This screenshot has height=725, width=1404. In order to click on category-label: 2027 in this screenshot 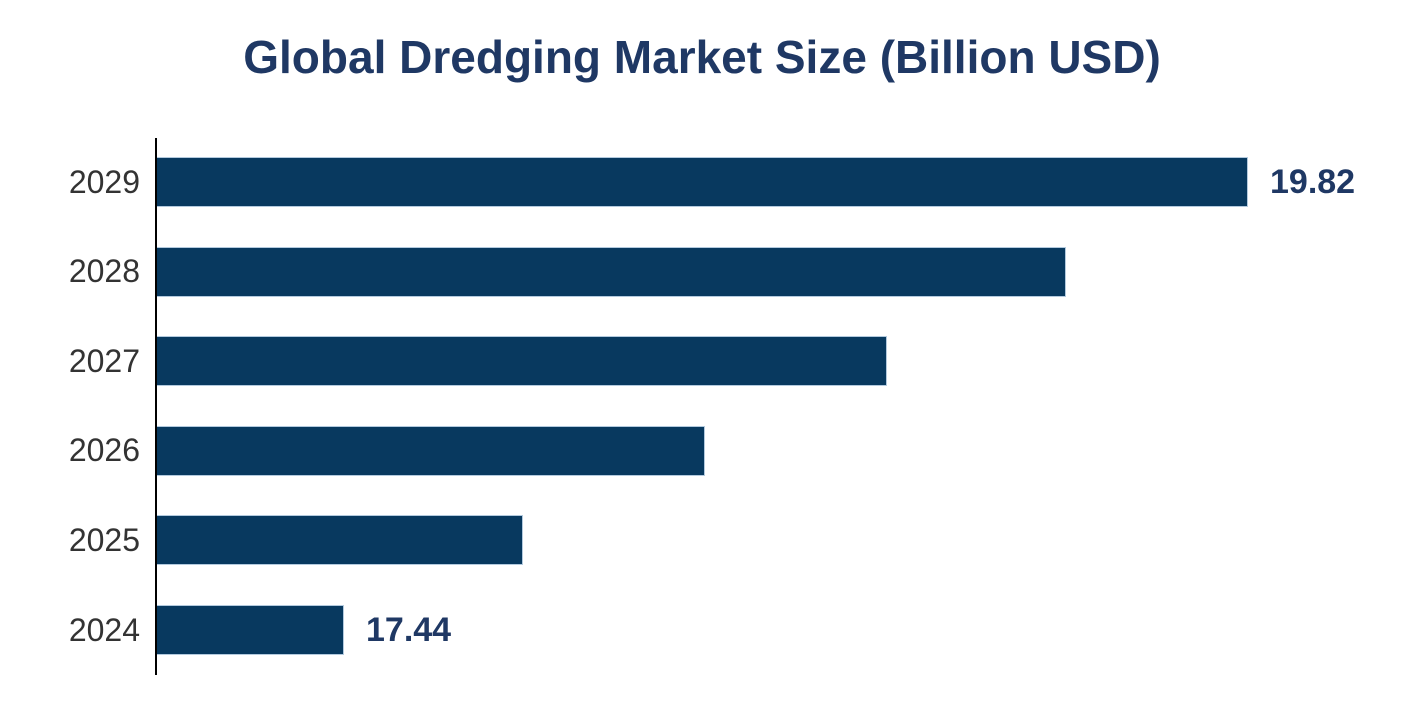, I will do `click(104, 360)`.